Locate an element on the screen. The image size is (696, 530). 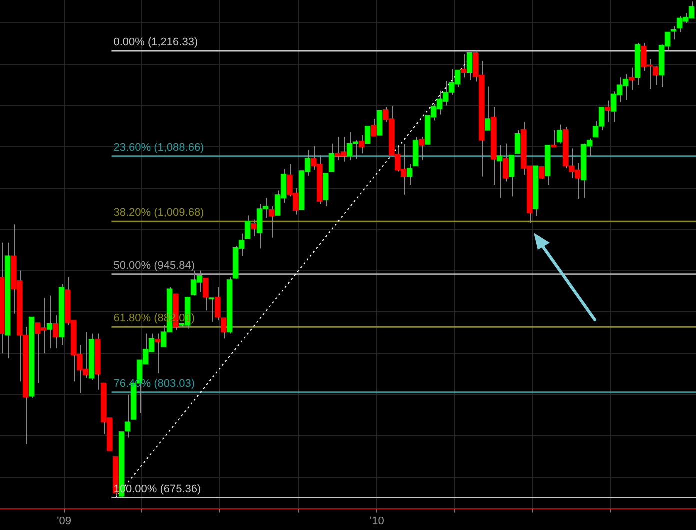
ref-line-label: 0.00% (1,216.33) is located at coordinates (156, 42).